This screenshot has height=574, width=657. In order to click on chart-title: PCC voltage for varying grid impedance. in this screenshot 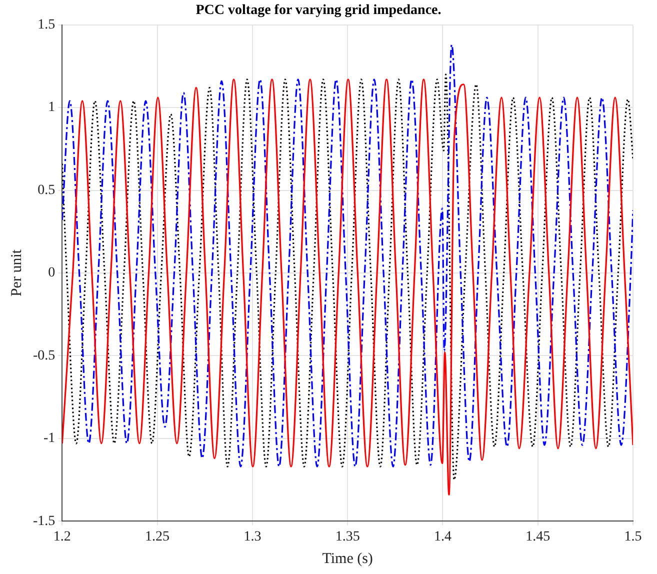, I will do `click(319, 10)`.